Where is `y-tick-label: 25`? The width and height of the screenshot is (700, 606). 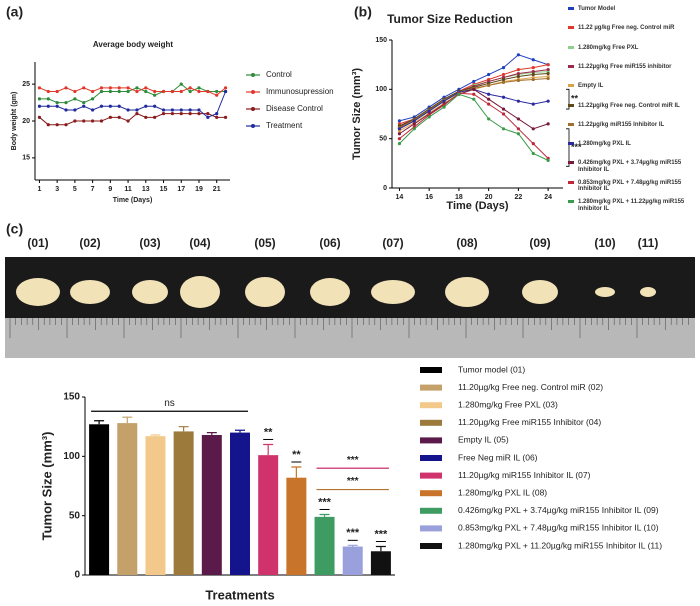
y-tick-label: 25 is located at coordinates (26, 84).